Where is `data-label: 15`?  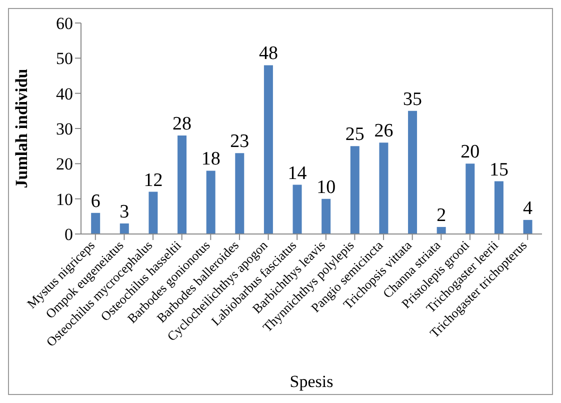
data-label: 15 is located at coordinates (498, 169).